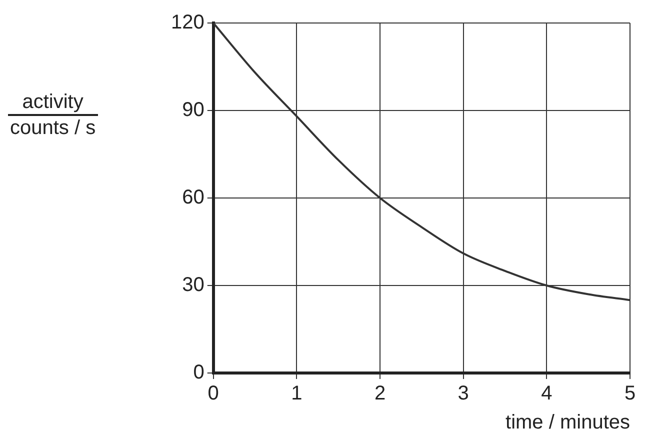 The image size is (646, 447). Describe the element at coordinates (380, 393) in the screenshot. I see `x-tick-label: 2` at that location.